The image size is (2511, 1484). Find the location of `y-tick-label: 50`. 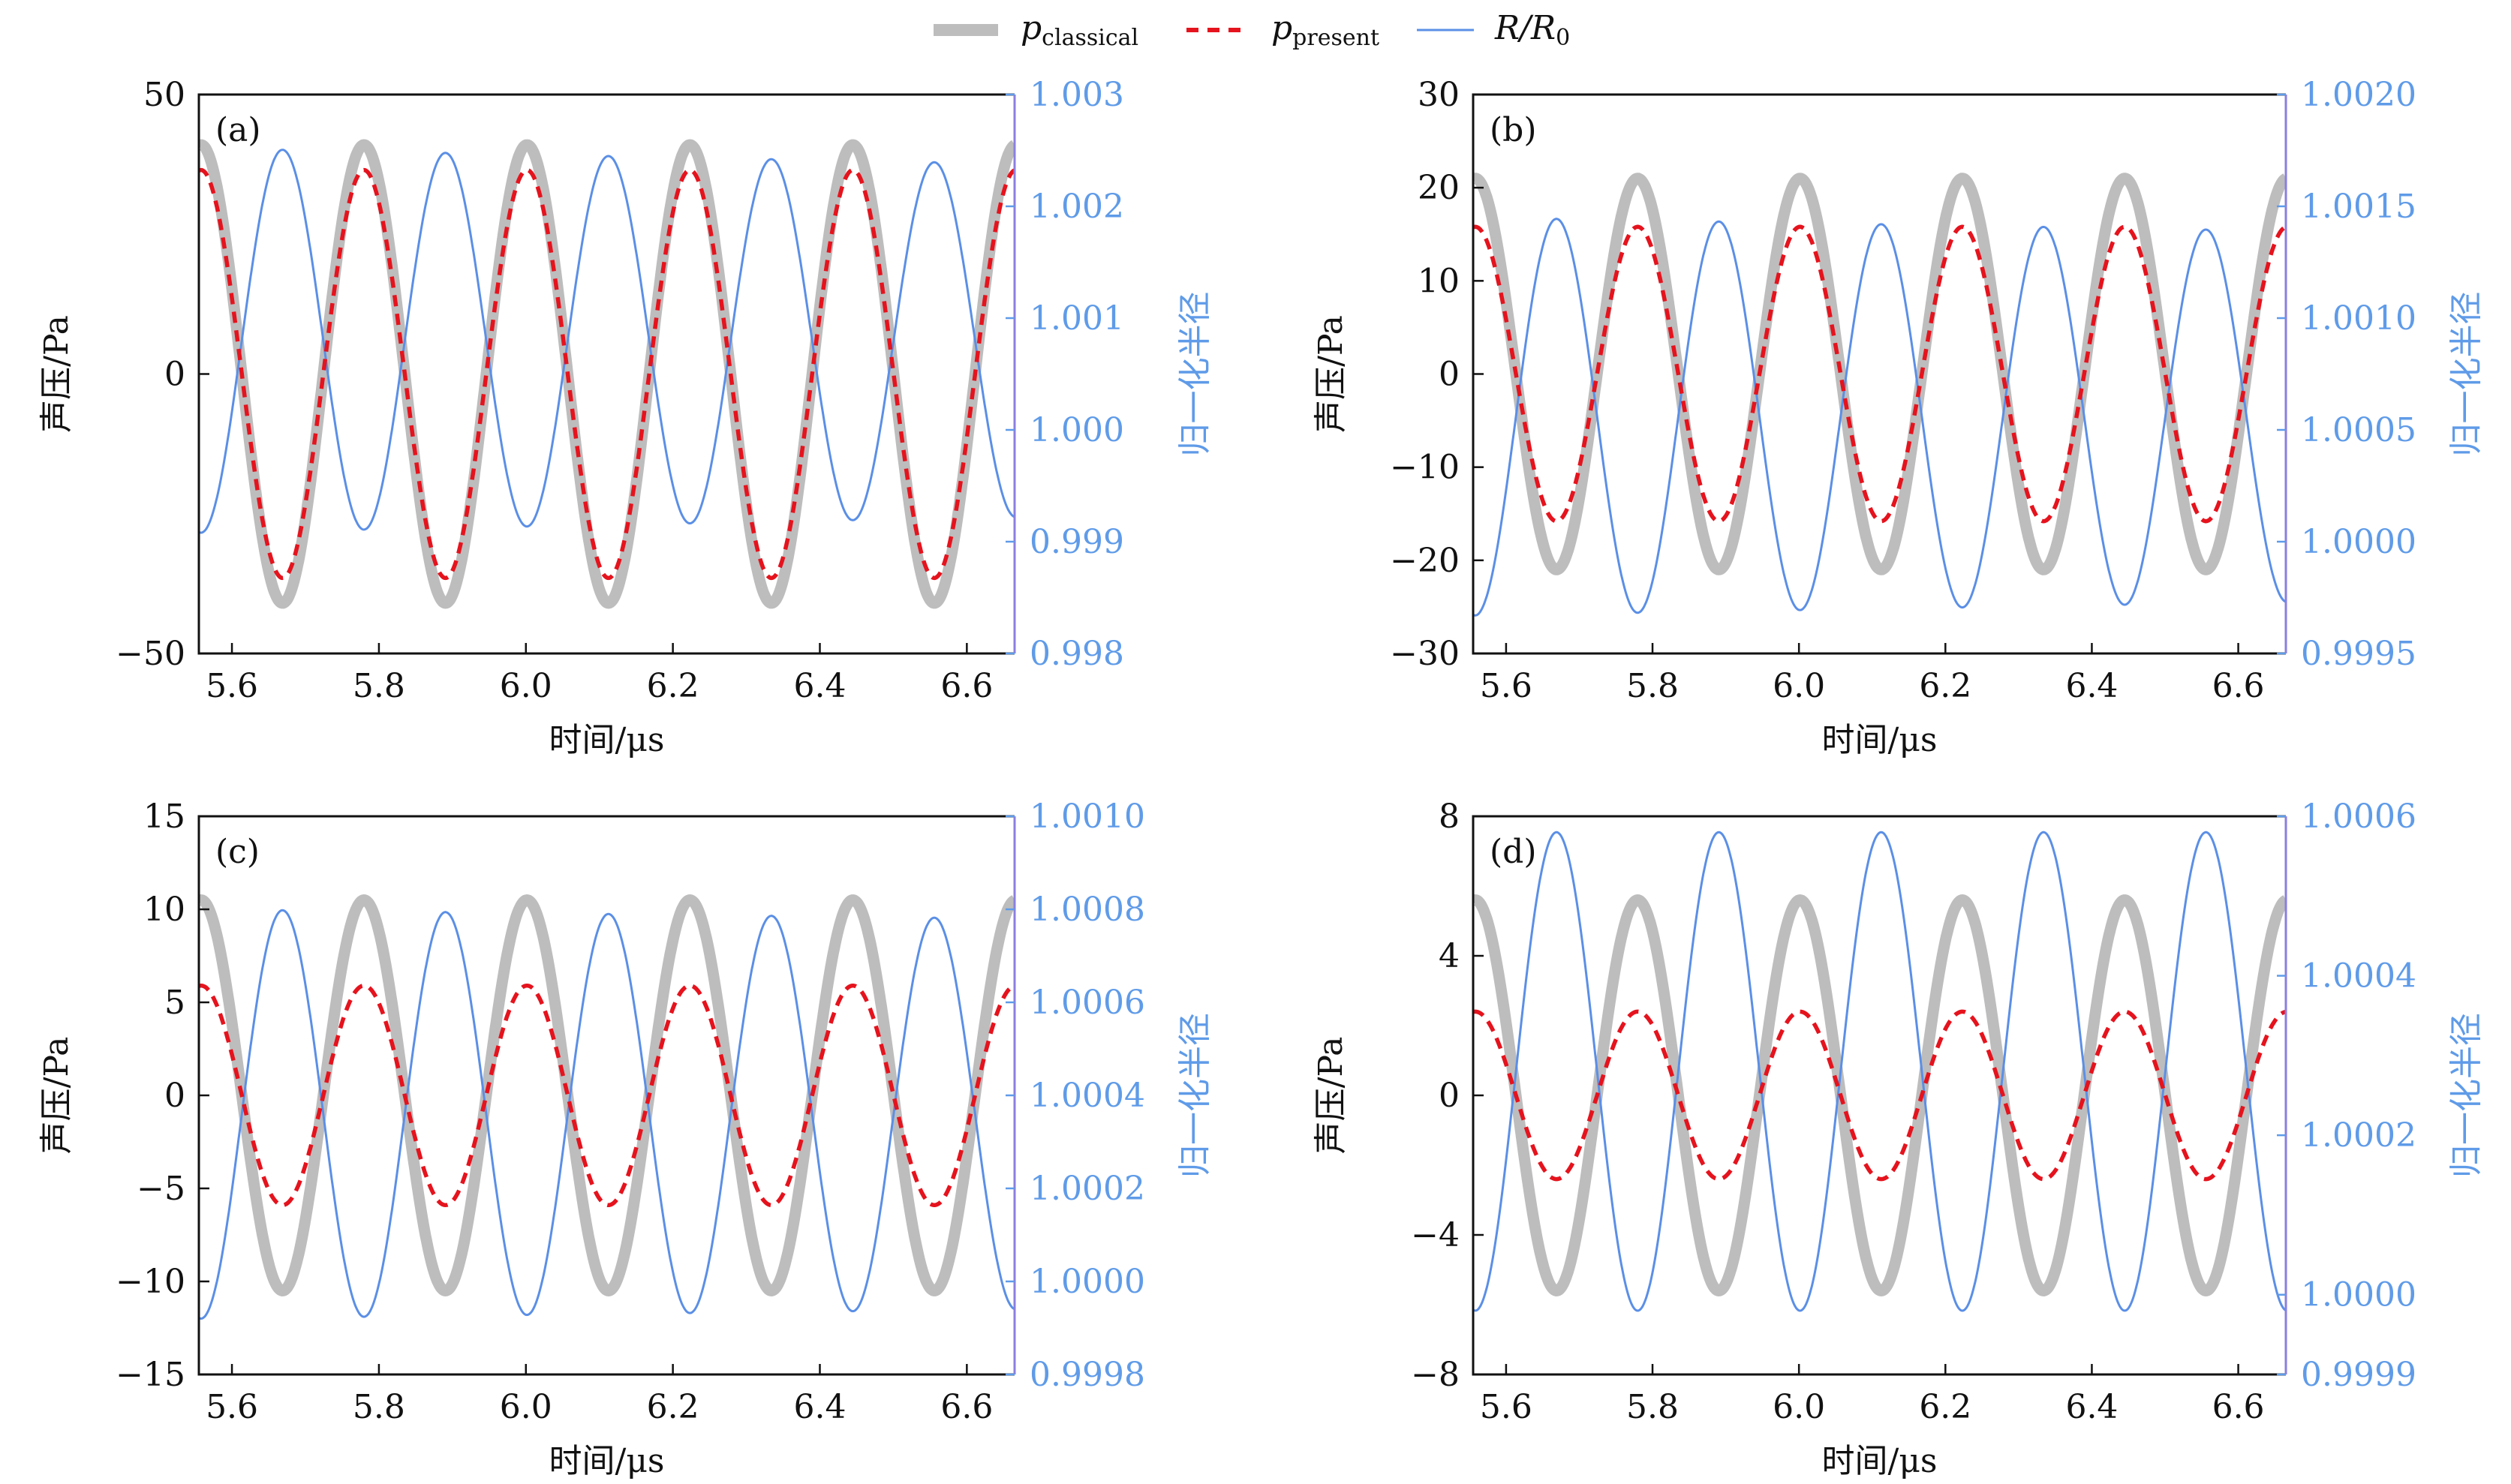

y-tick-label: 50 is located at coordinates (164, 95).